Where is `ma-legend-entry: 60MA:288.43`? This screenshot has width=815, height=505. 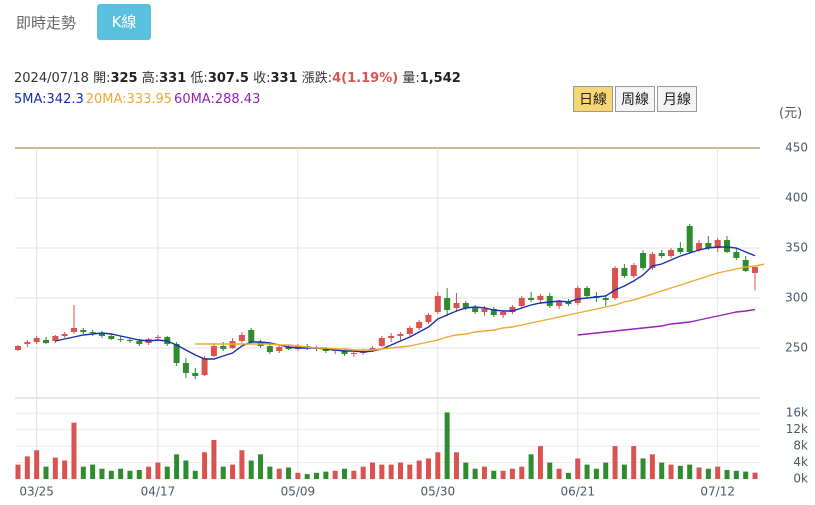 ma-legend-entry: 60MA:288.43 is located at coordinates (217, 99).